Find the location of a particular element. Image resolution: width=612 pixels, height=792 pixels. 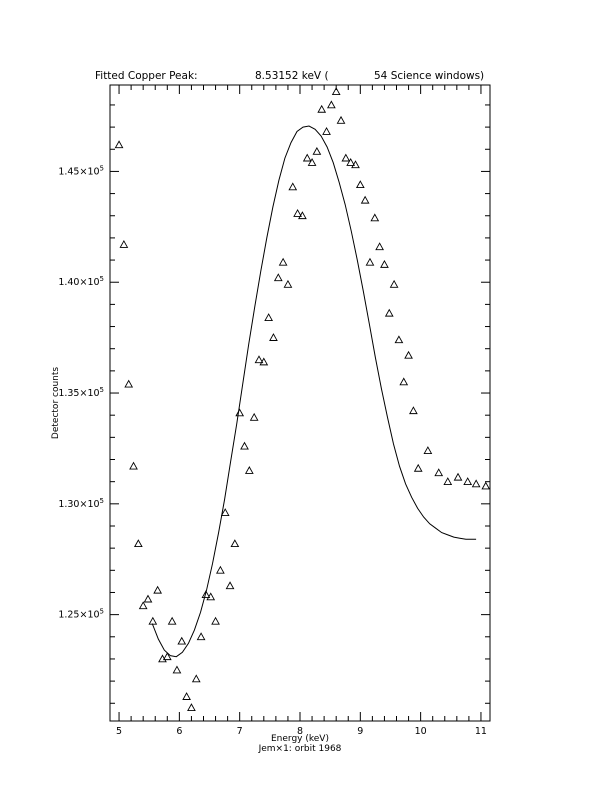

title-value: 8.53152 keV ( is located at coordinates (292, 76).